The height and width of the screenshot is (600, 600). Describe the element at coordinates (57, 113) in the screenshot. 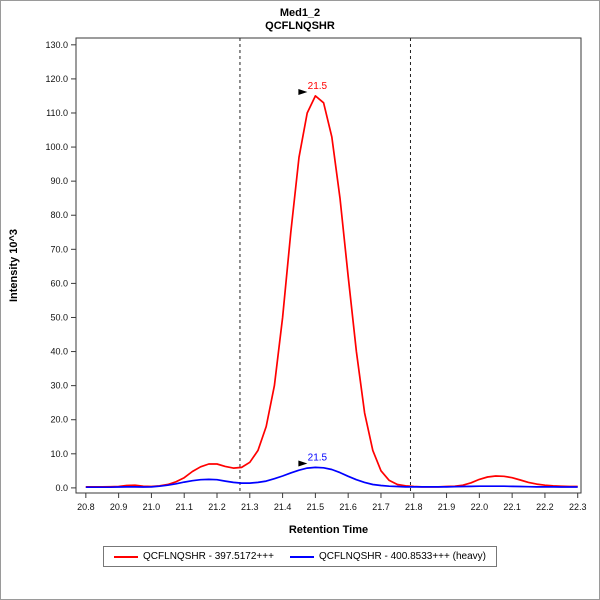

I see `y-tick-label: 110.0` at that location.